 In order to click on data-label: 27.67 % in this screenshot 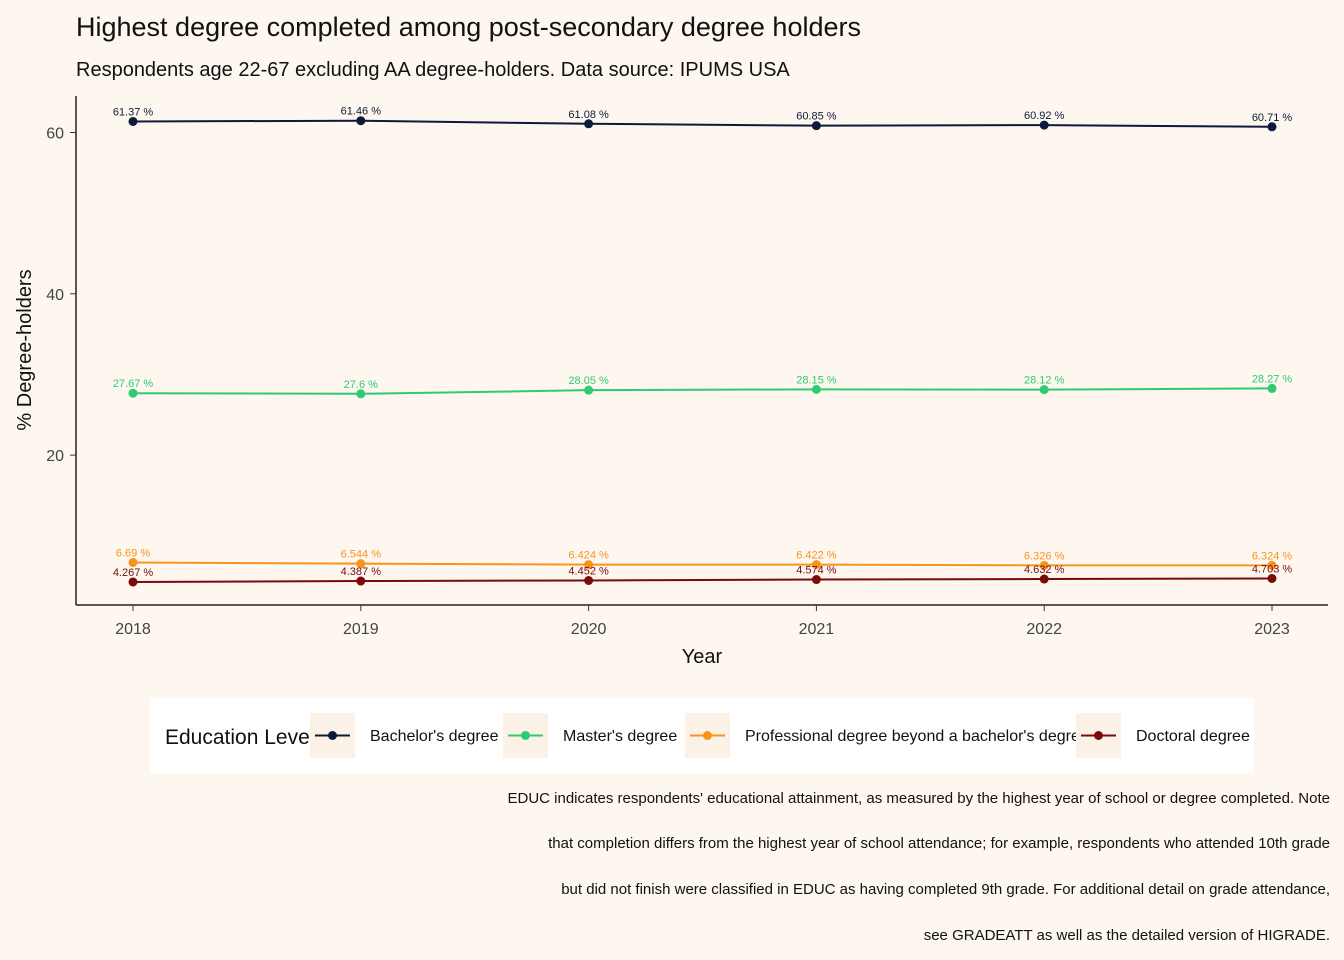, I will do `click(133, 384)`.